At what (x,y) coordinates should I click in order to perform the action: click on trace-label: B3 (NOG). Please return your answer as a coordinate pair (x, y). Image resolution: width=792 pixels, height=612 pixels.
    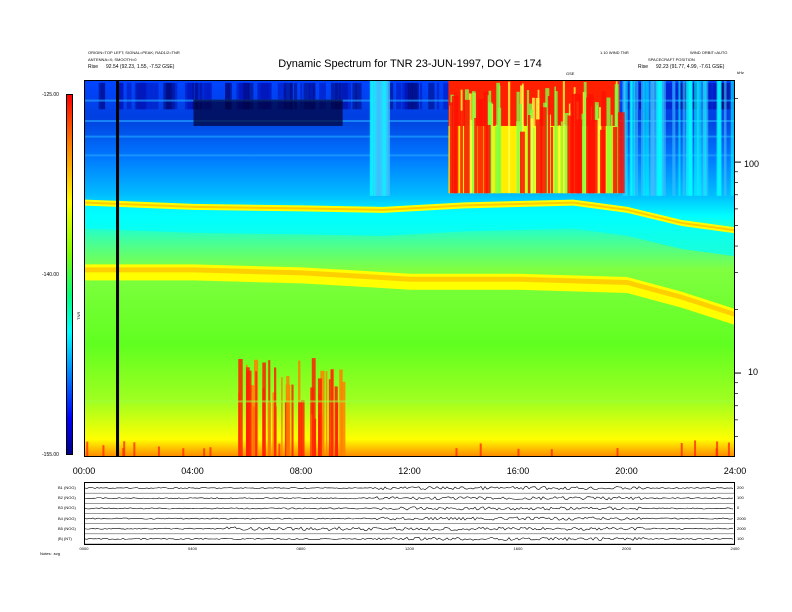
    Looking at the image, I should click on (67, 508).